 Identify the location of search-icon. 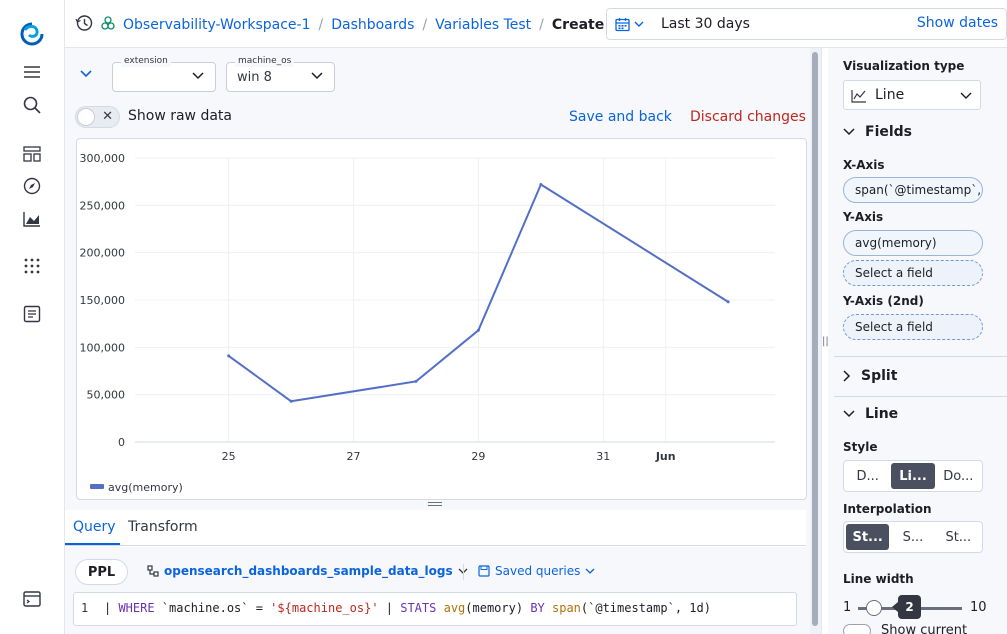
(32, 105).